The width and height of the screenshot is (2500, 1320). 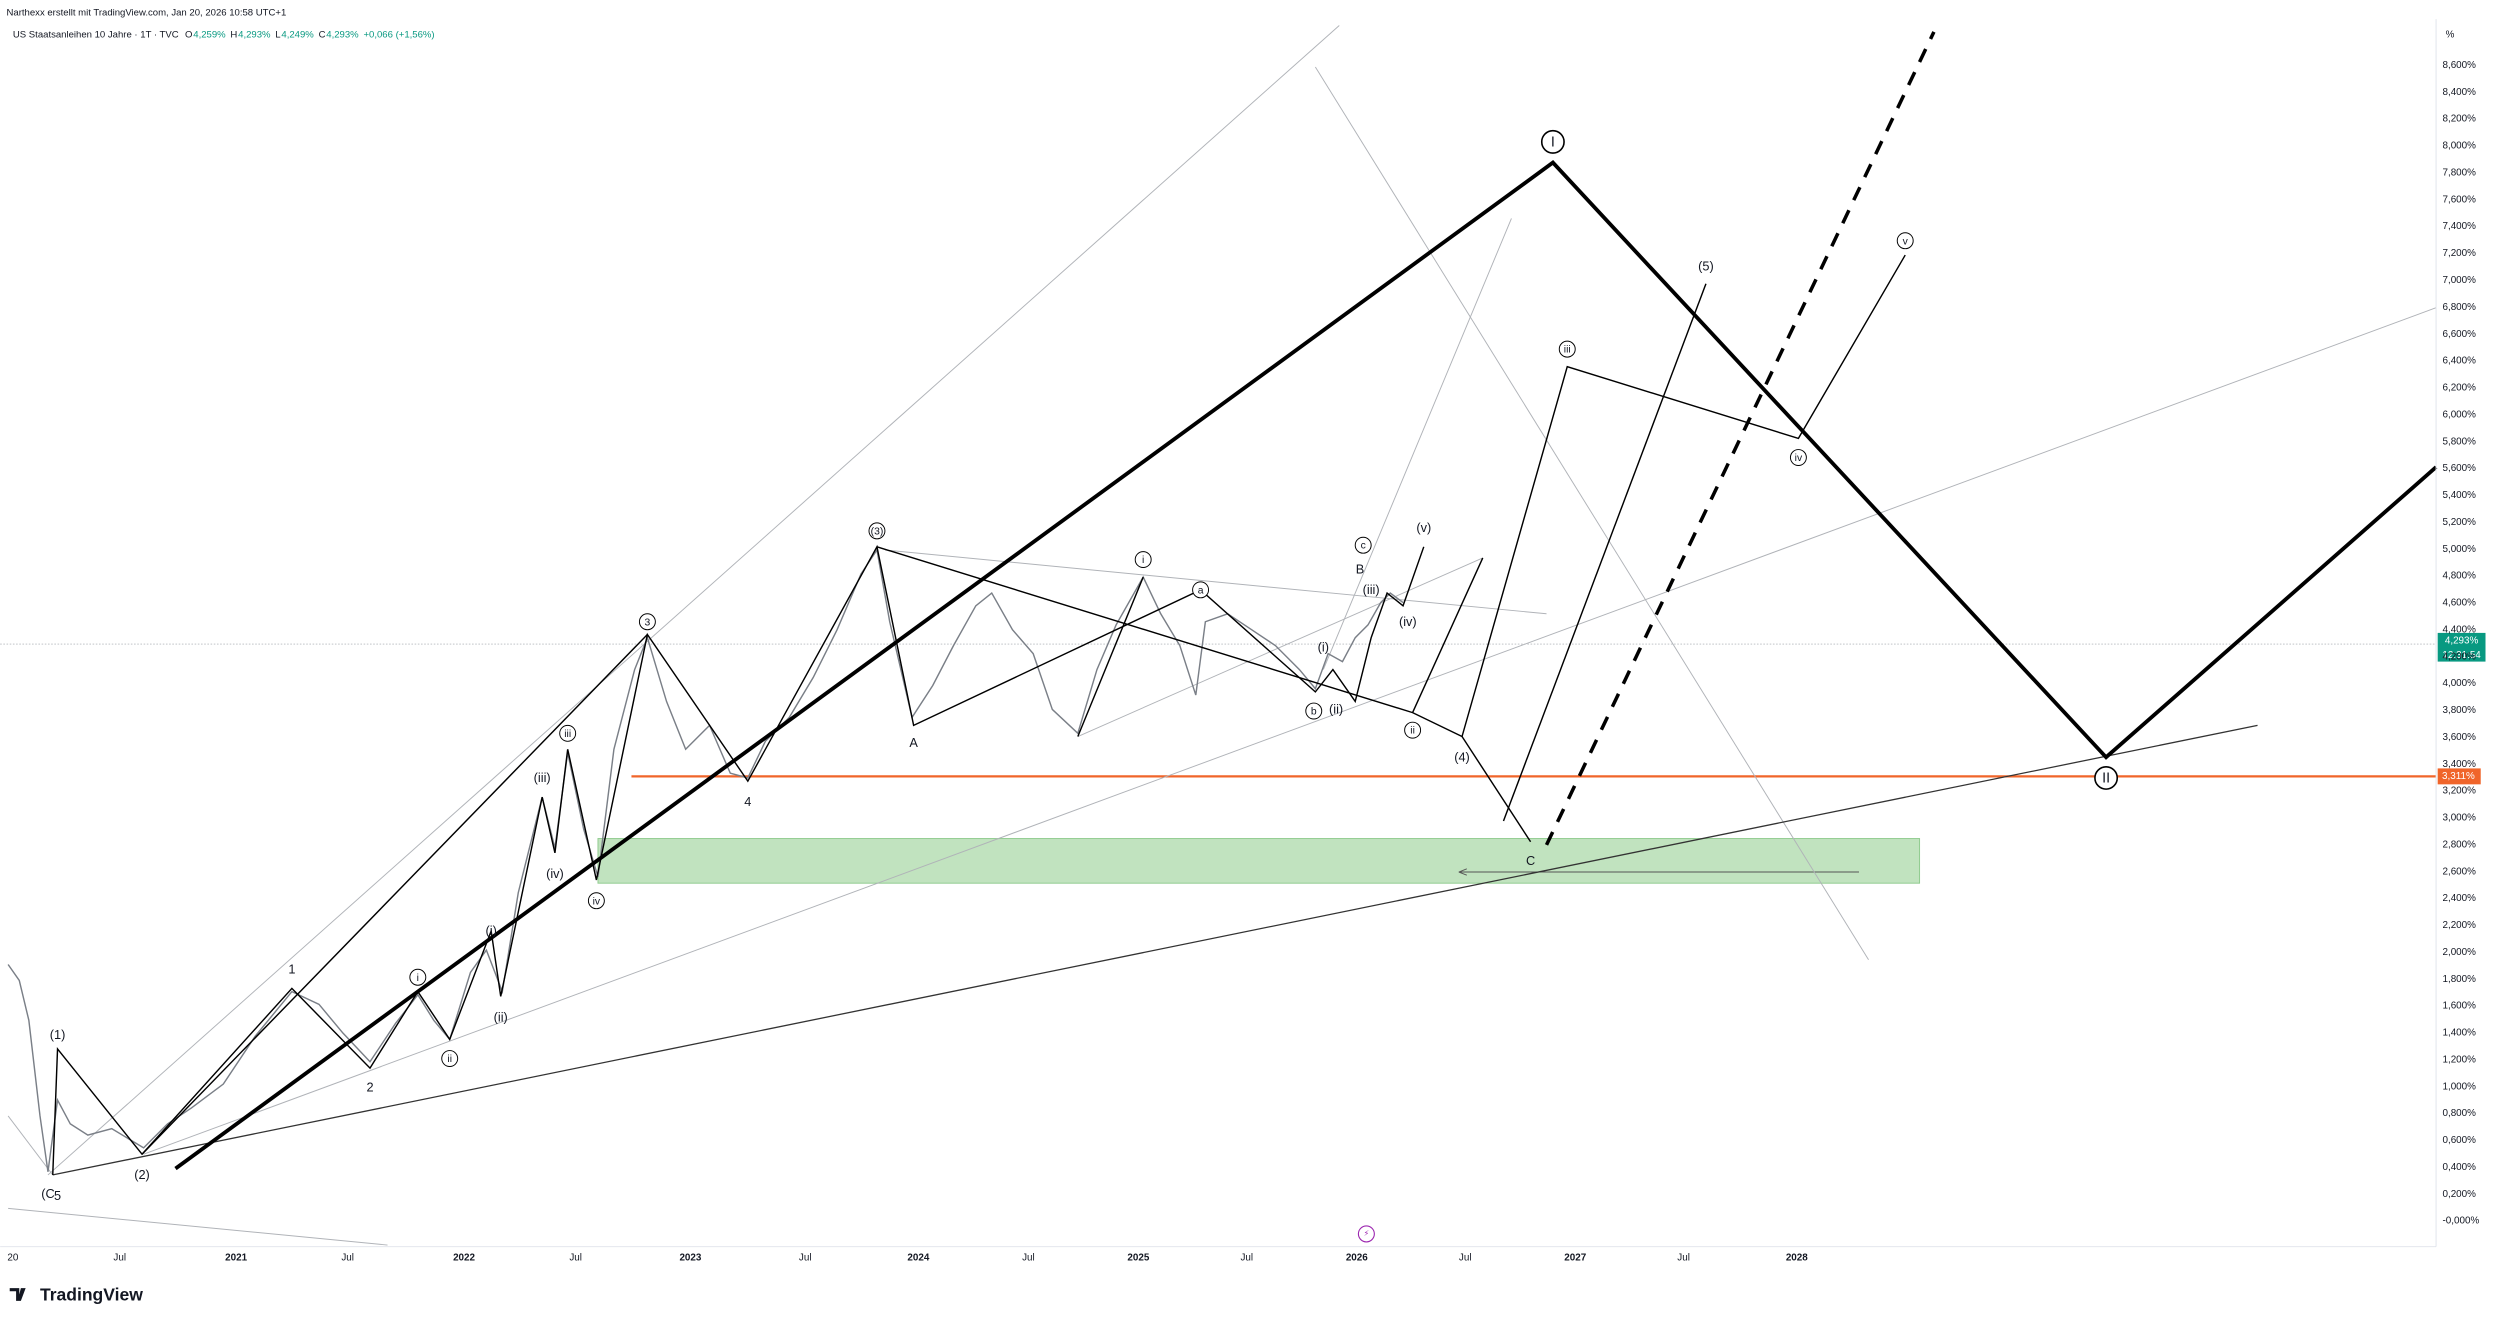 What do you see at coordinates (2459, 280) in the screenshot?
I see `price-axis-label: 7,000%` at bounding box center [2459, 280].